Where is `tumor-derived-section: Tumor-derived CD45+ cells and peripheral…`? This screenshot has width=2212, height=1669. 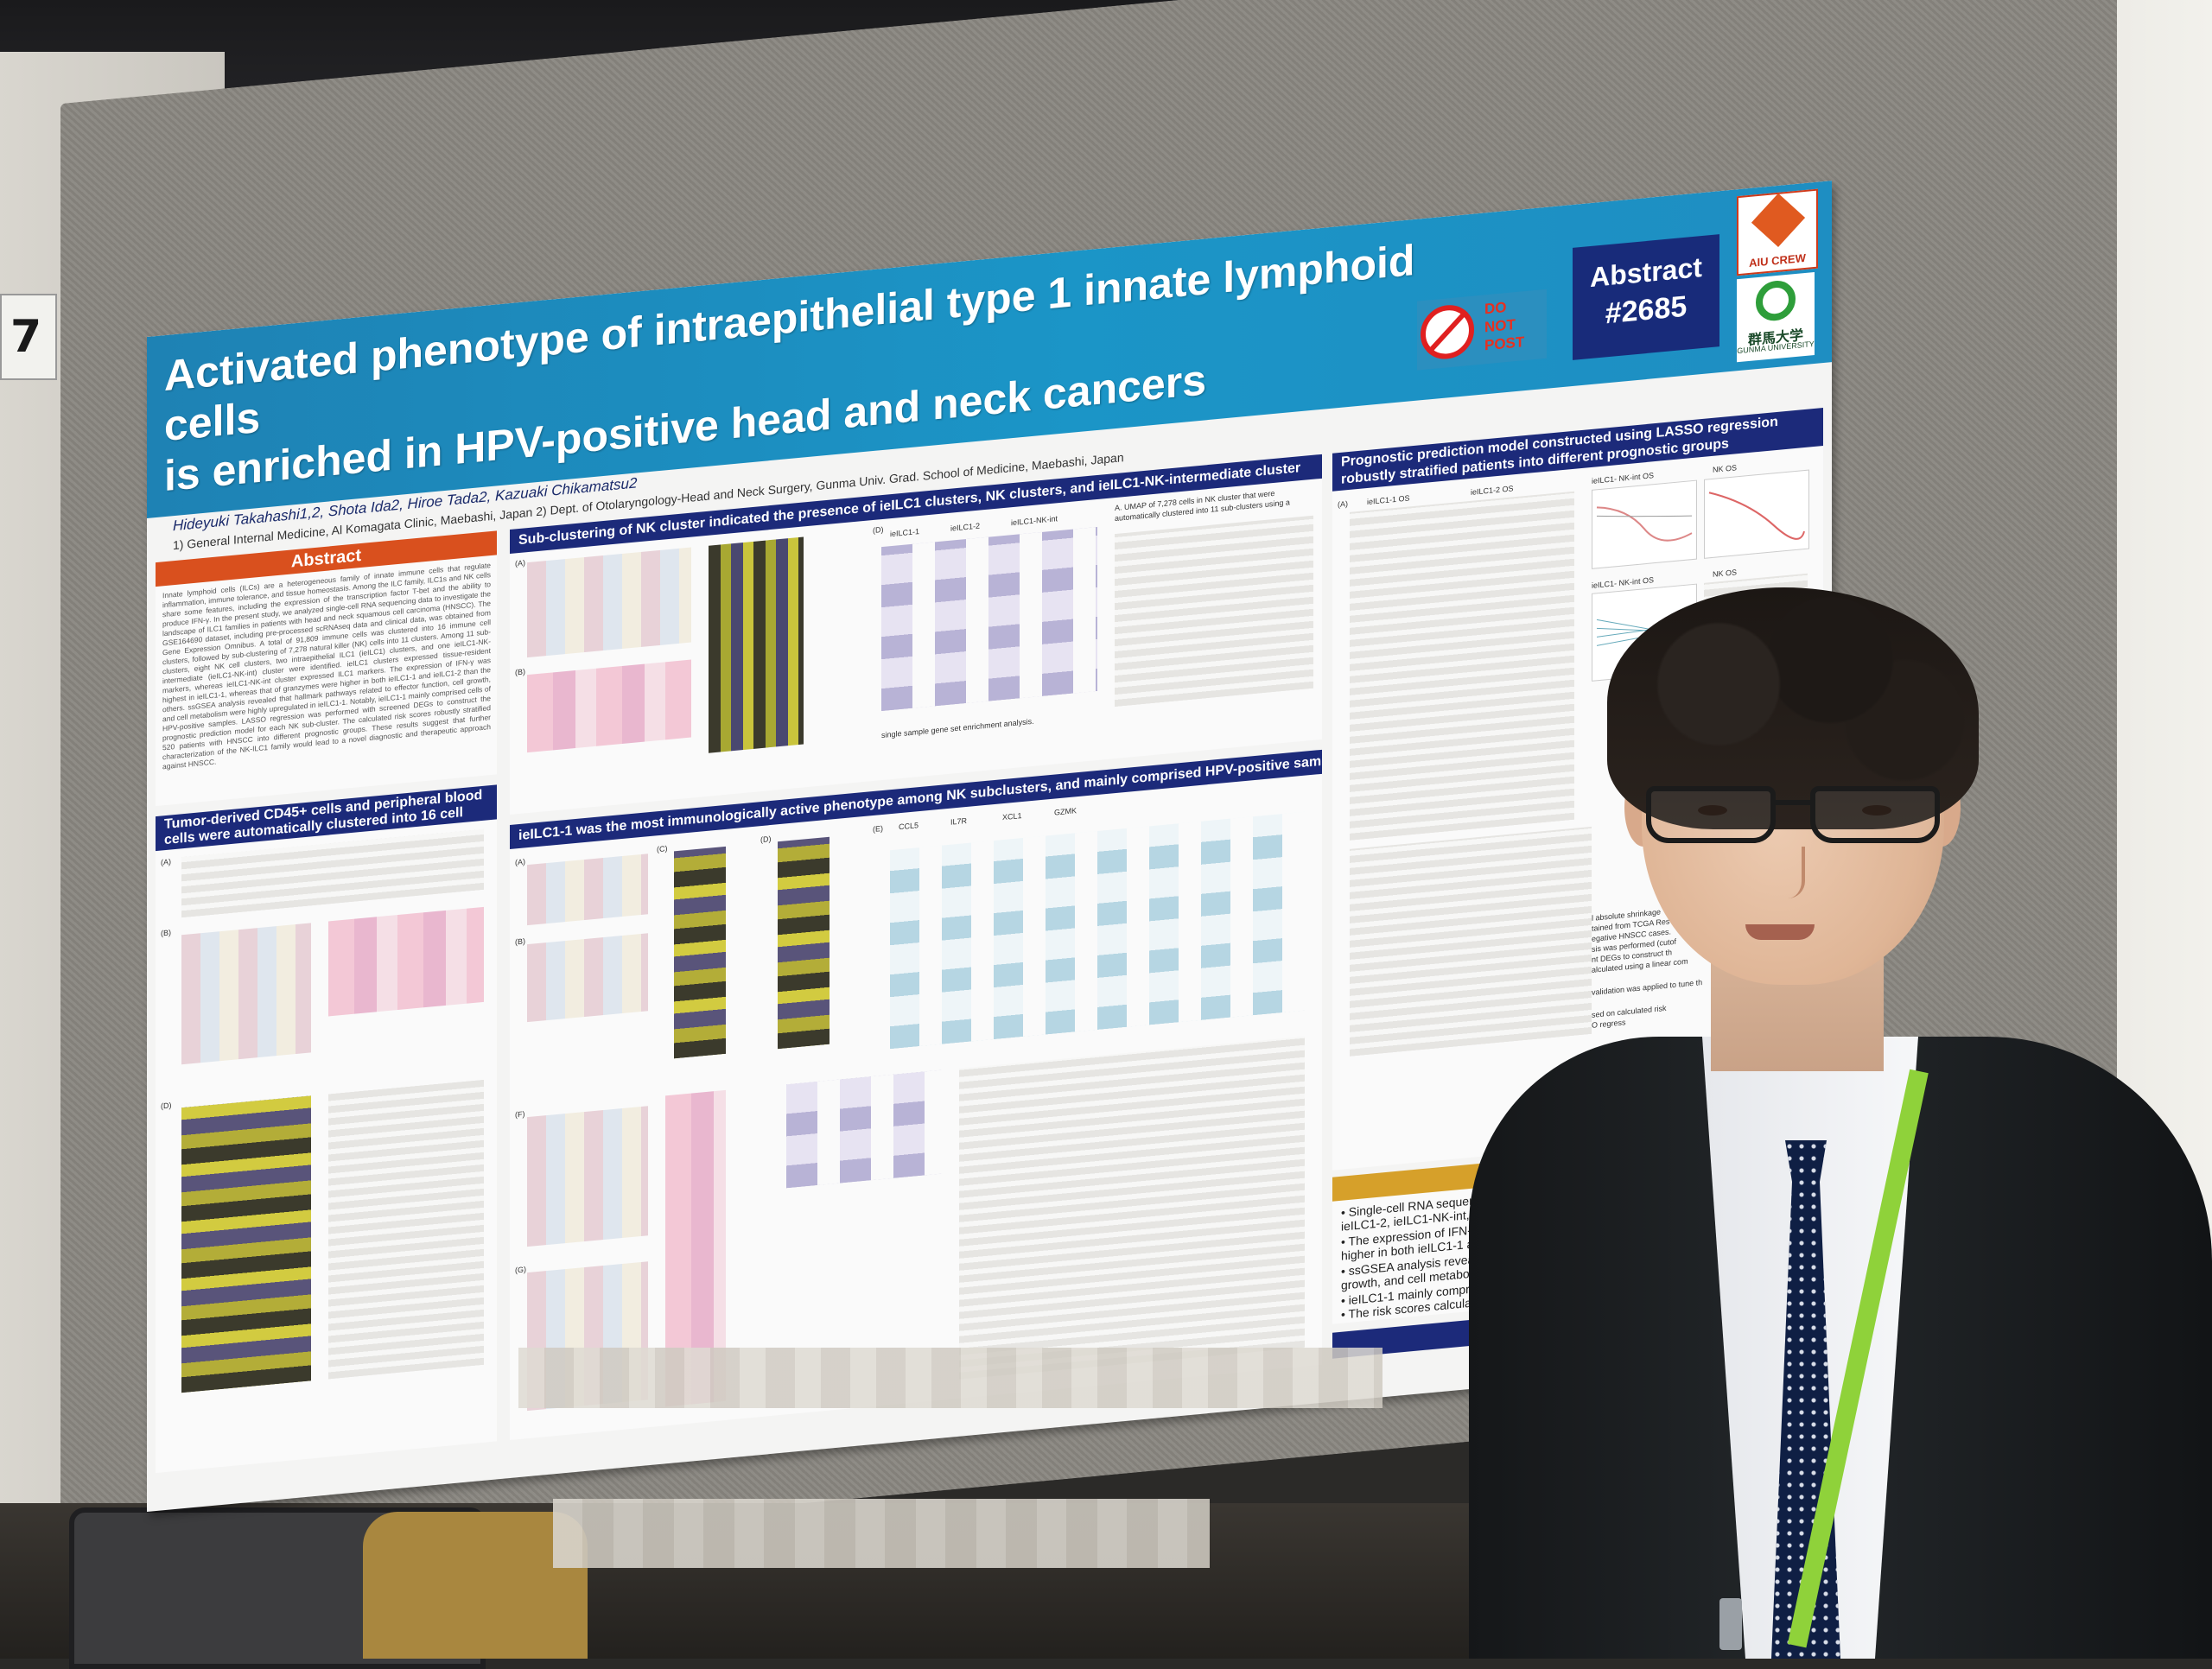
tumor-derived-section: Tumor-derived CD45+ cells and peripheral… is located at coordinates (326, 1129).